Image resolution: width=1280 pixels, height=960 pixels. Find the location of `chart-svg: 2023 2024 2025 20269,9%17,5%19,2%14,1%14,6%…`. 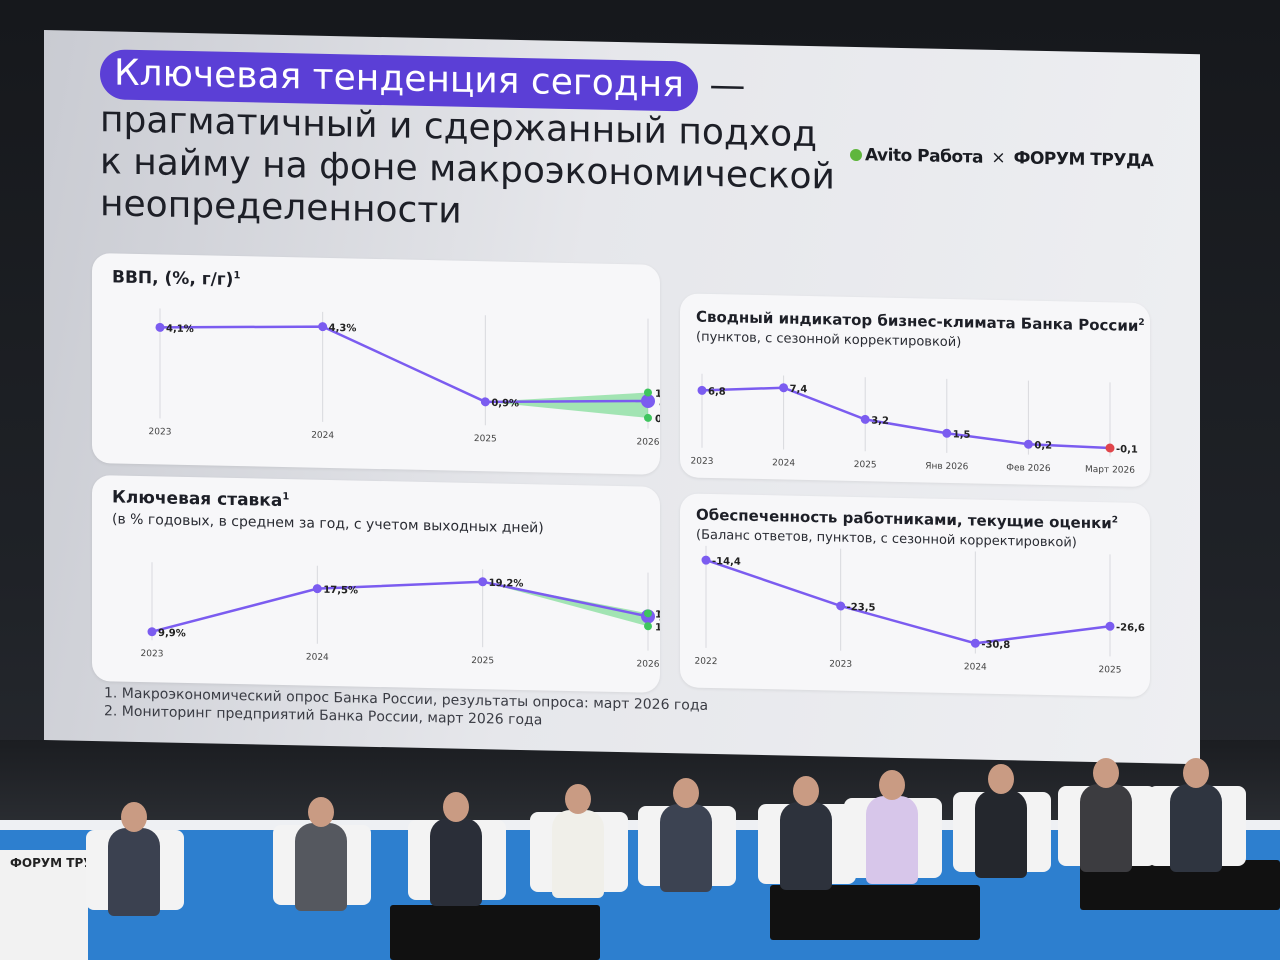

chart-svg: 2023 2024 2025 20269,9%17,5%19,2%14,1%14,6%… is located at coordinates (376, 584).